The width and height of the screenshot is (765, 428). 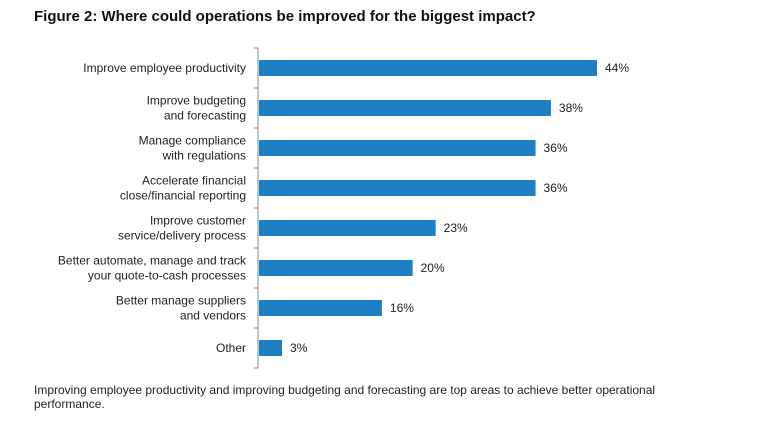 I want to click on value-label: 16%, so click(x=402, y=308).